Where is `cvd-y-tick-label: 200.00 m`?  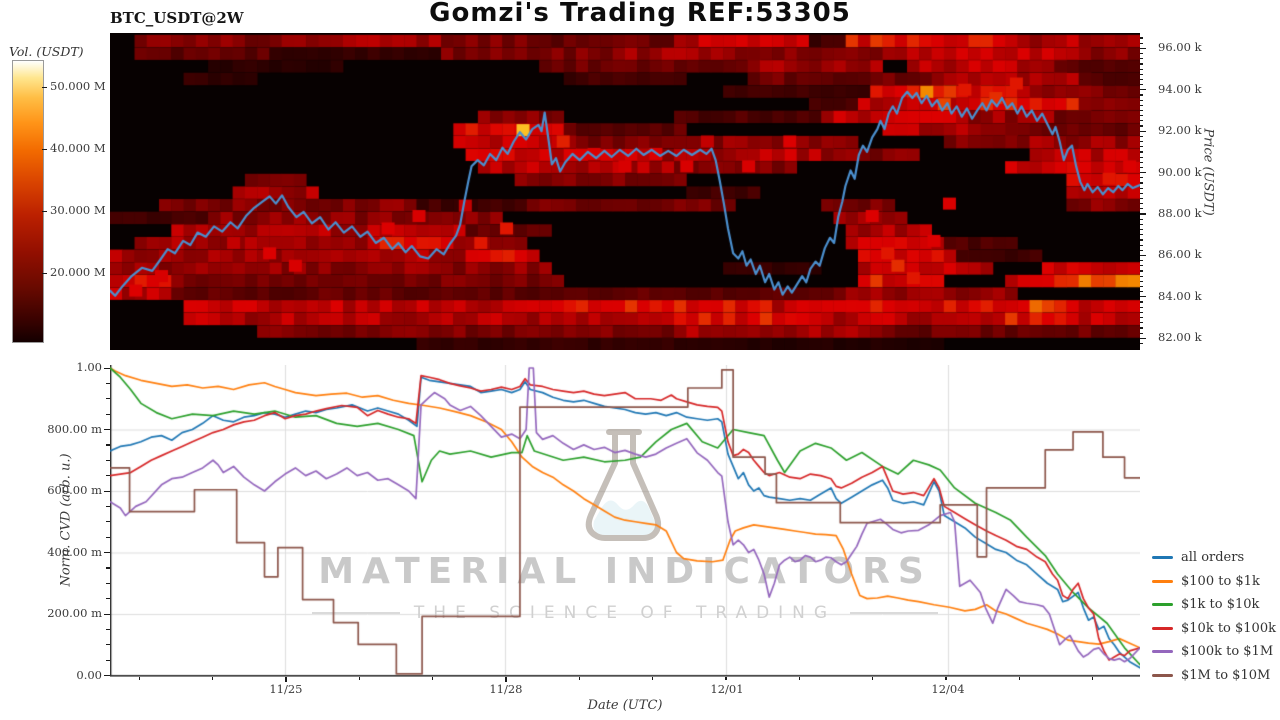
cvd-y-tick-label: 200.00 m is located at coordinates (74, 613).